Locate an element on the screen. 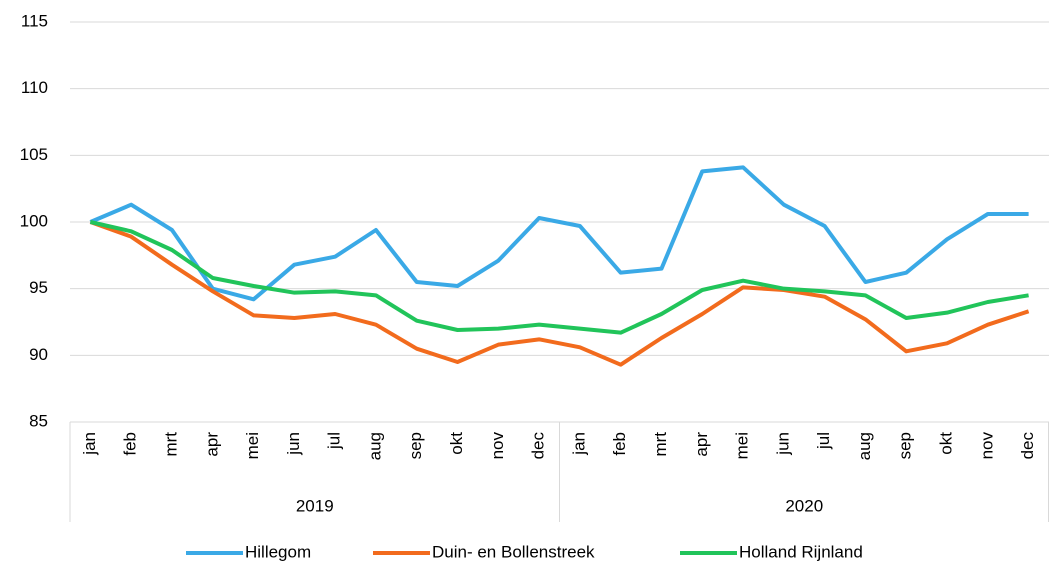 Image resolution: width=1049 pixels, height=569 pixels. y-tick-label: 95 is located at coordinates (38, 287).